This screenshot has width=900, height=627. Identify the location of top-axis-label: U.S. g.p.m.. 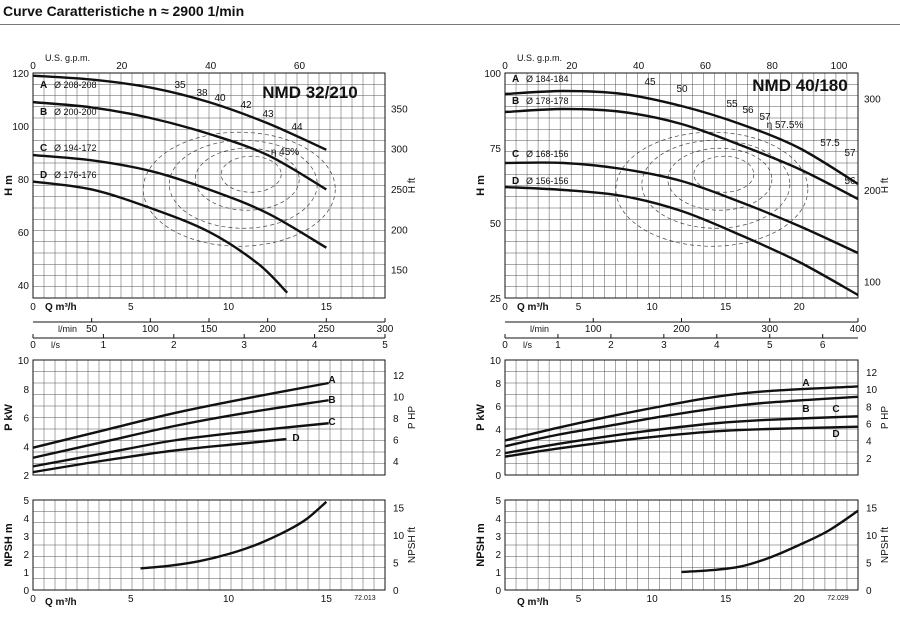
(67, 58).